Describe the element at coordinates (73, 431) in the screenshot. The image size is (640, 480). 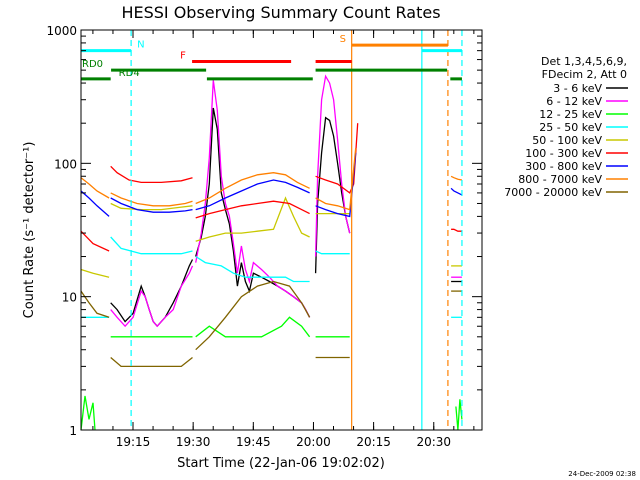
I see `y-tick-label: 1` at that location.